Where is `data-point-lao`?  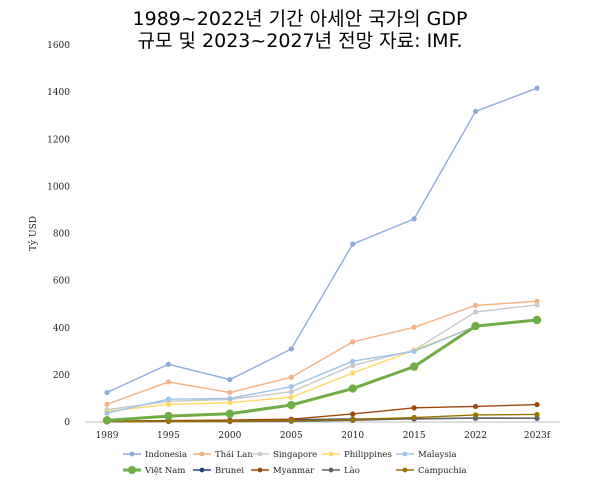
data-point-lao is located at coordinates (537, 418).